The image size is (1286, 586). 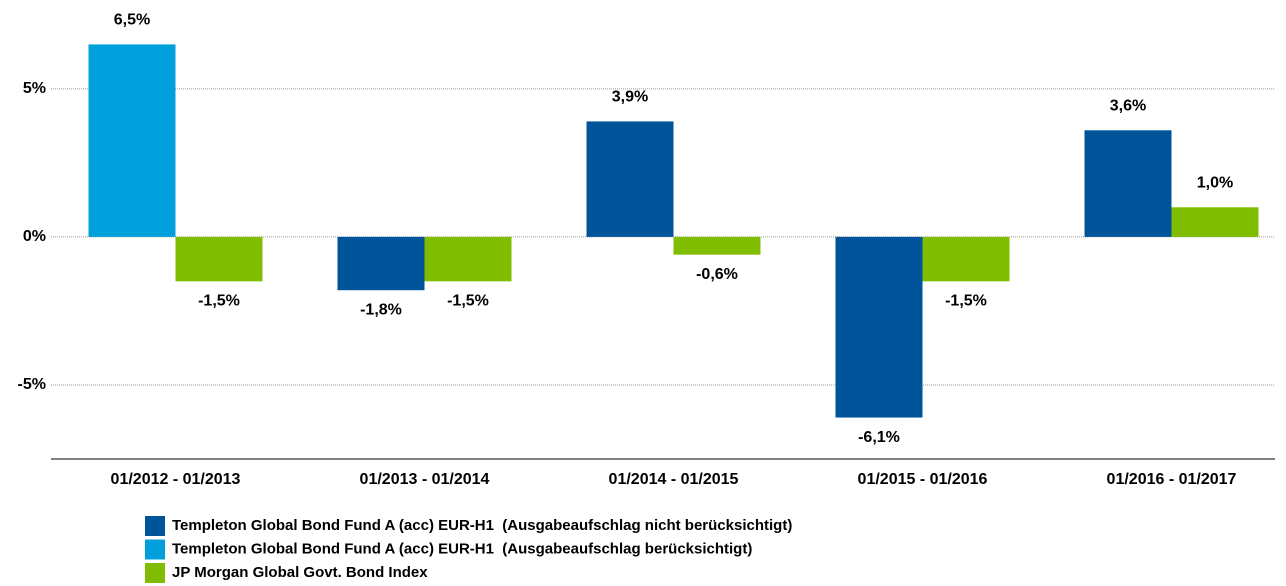 What do you see at coordinates (34, 236) in the screenshot?
I see `y-tick-label: 0%` at bounding box center [34, 236].